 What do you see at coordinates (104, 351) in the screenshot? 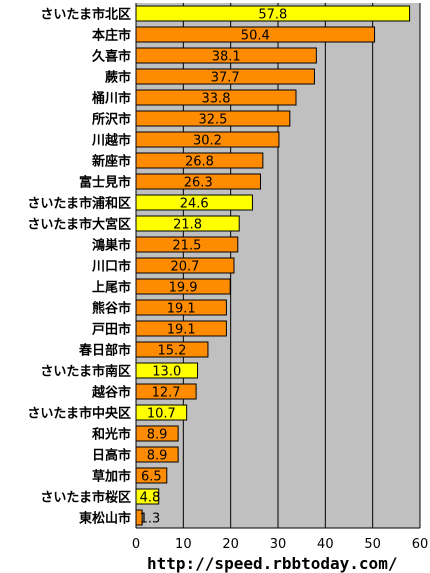
I see `category-label: 春日部市` at bounding box center [104, 351].